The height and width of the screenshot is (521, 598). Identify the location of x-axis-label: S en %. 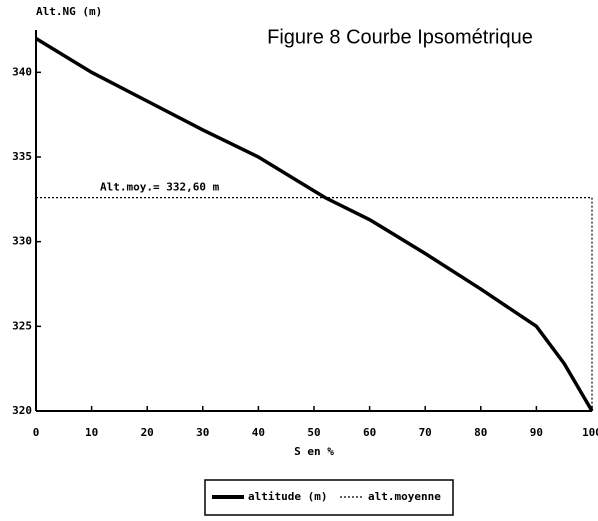
(314, 451).